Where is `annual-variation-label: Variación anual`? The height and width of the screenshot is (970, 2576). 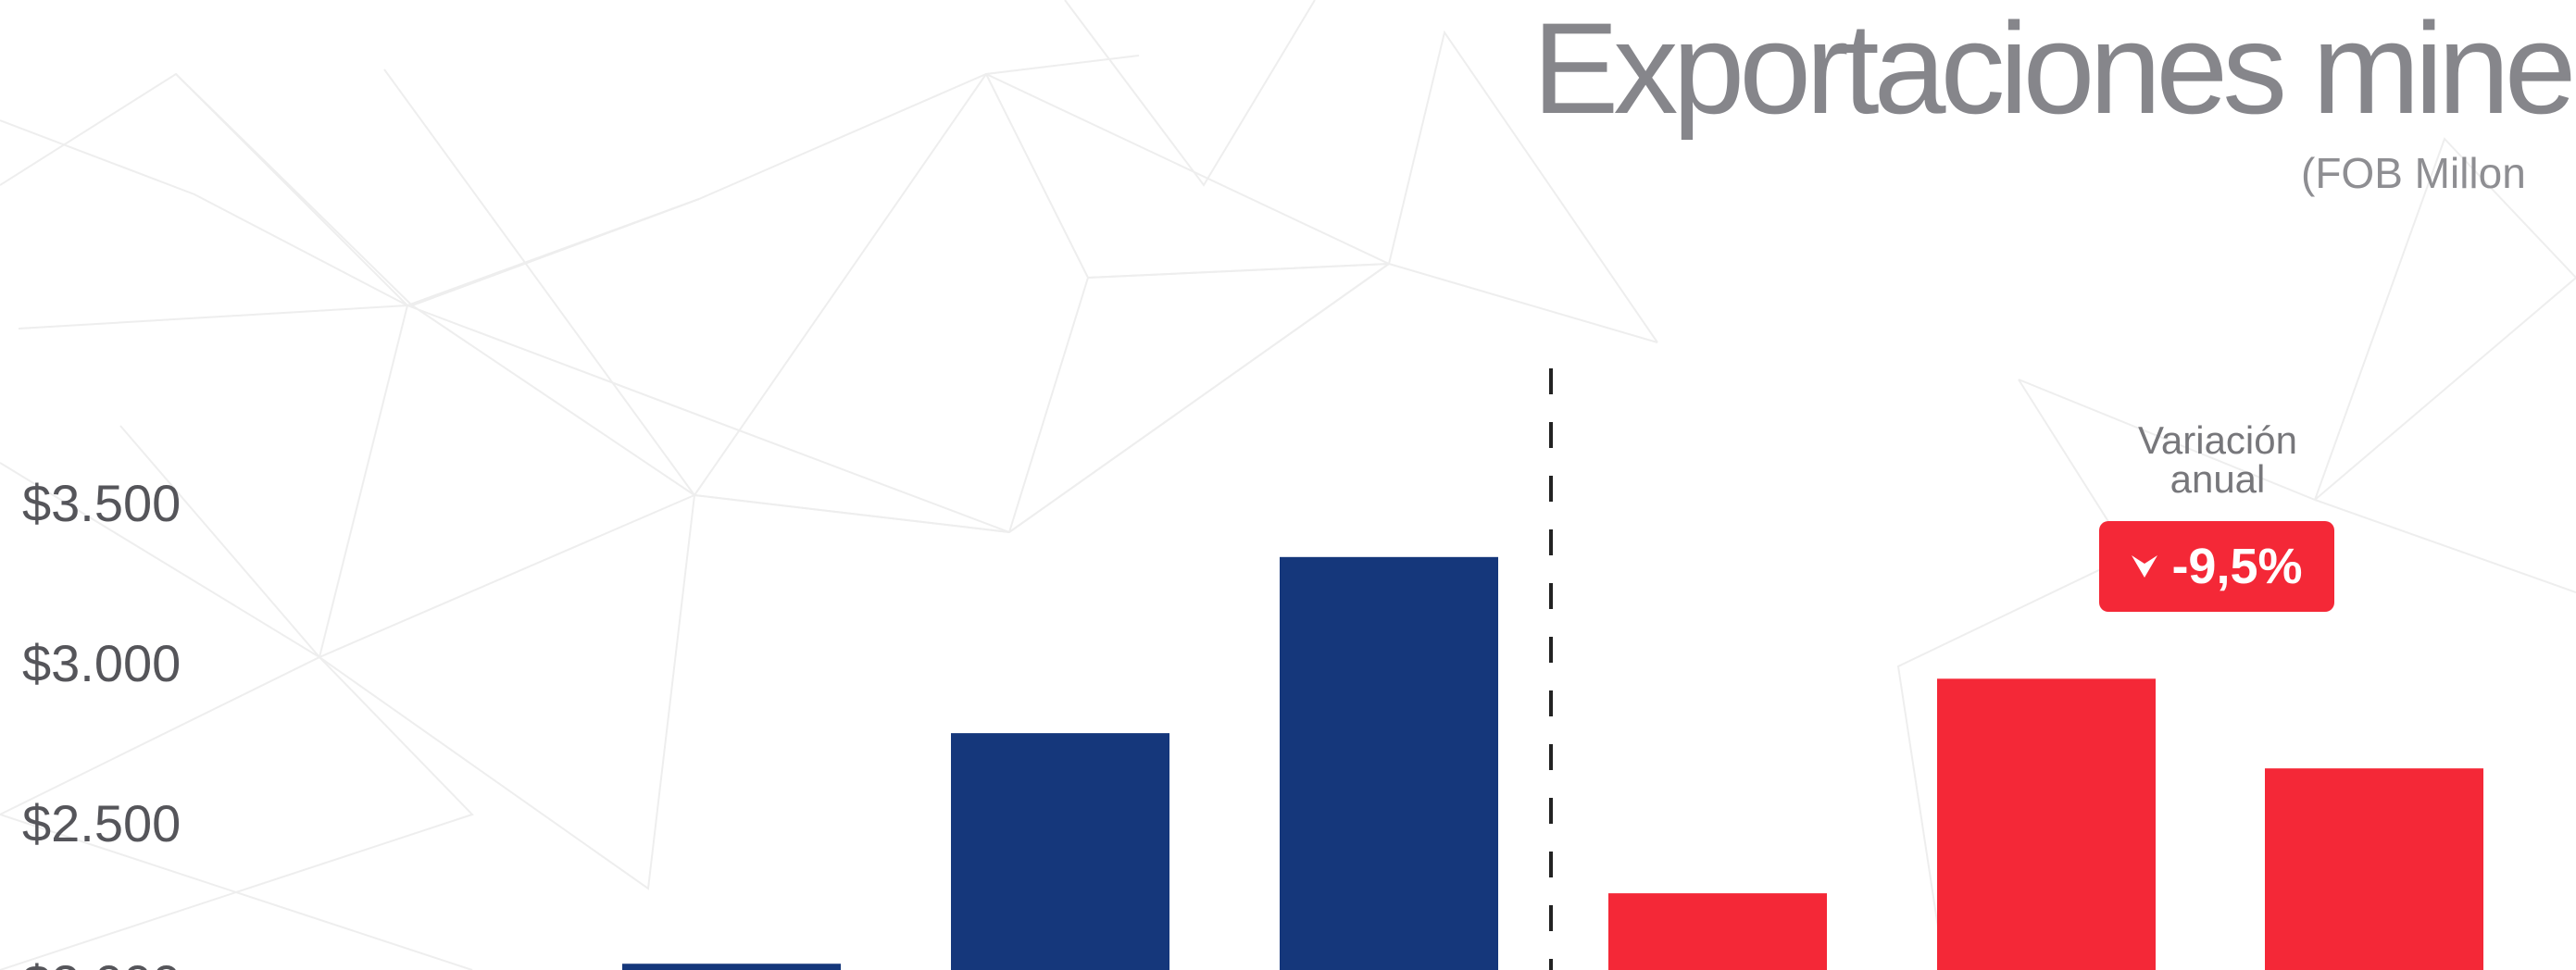 annual-variation-label: Variación anual is located at coordinates (2217, 460).